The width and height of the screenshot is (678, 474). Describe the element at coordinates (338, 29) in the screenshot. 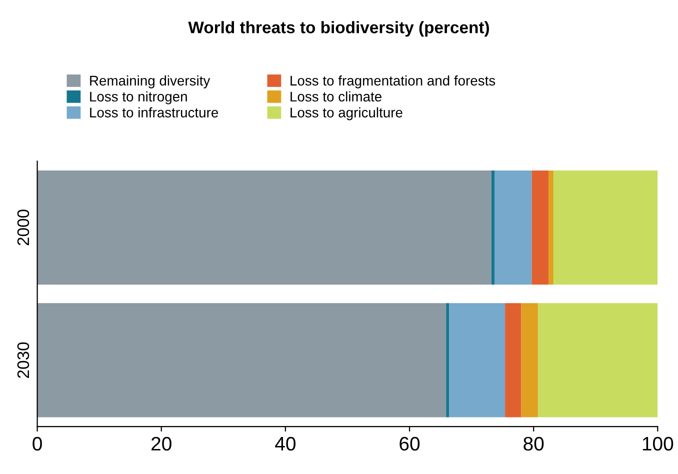

I see `chart-title: World threats to biodiversity (percent)` at that location.